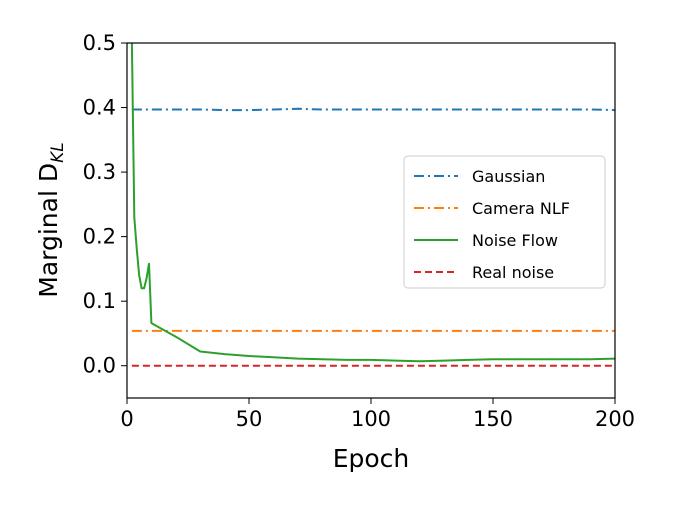 The height and width of the screenshot is (507, 675). What do you see at coordinates (521, 208) in the screenshot?
I see `legend-label-camera-nlf: Camera NLF` at bounding box center [521, 208].